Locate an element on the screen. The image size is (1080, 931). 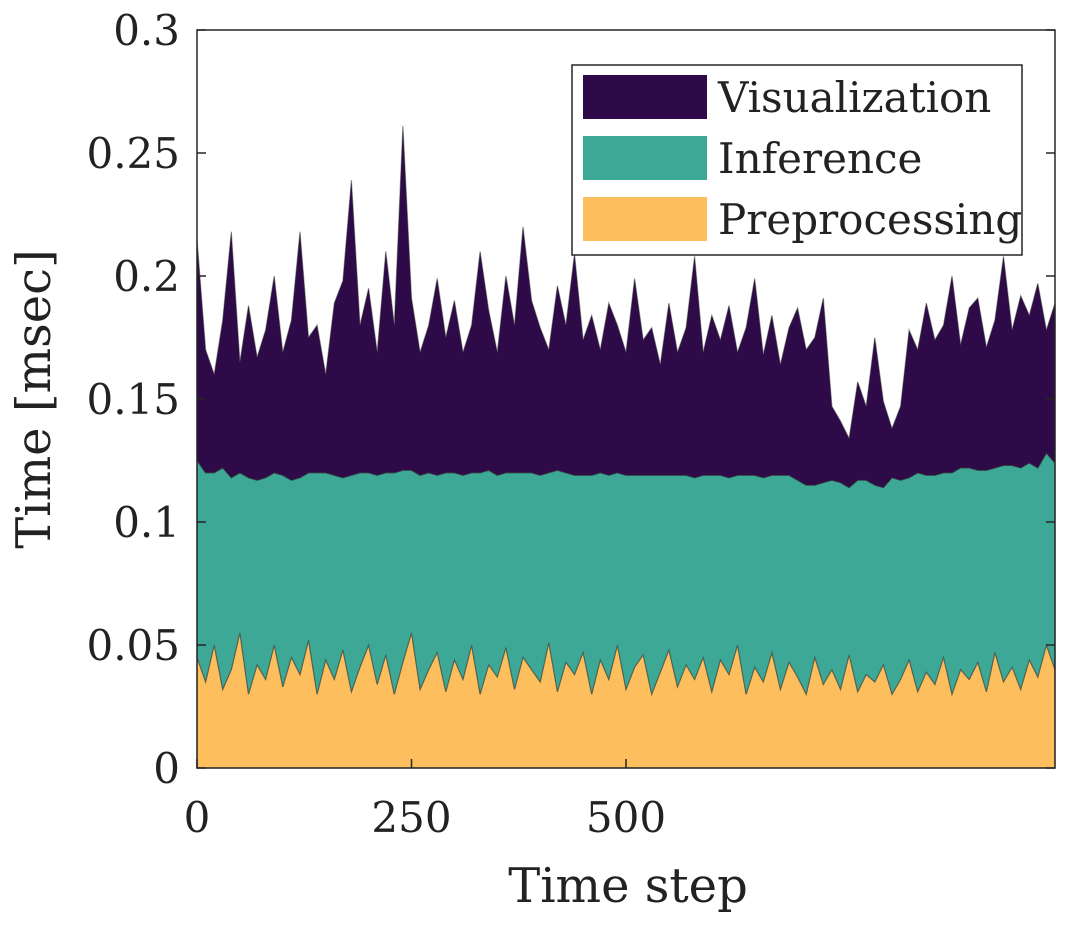
x-tick-label: 250 is located at coordinates (411, 817).